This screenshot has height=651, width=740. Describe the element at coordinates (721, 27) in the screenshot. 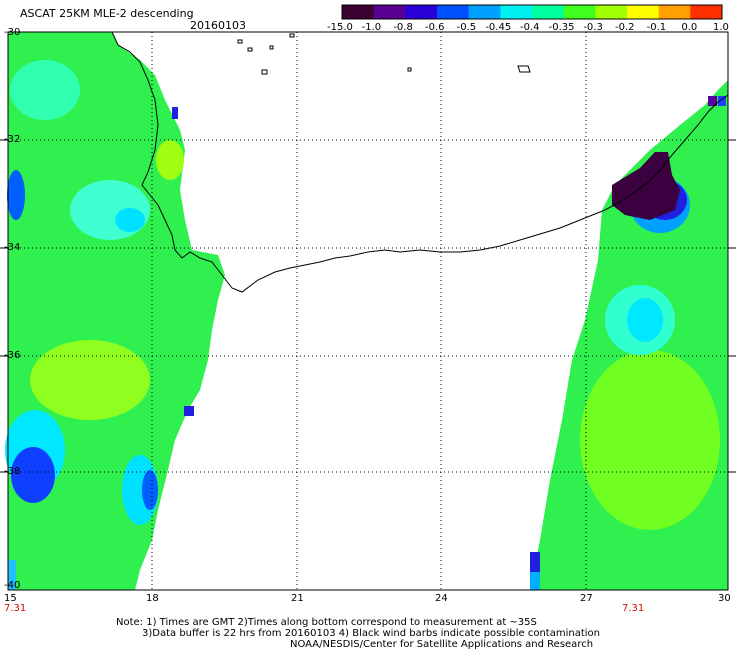

I see `colorbar-label: 1.0` at that location.